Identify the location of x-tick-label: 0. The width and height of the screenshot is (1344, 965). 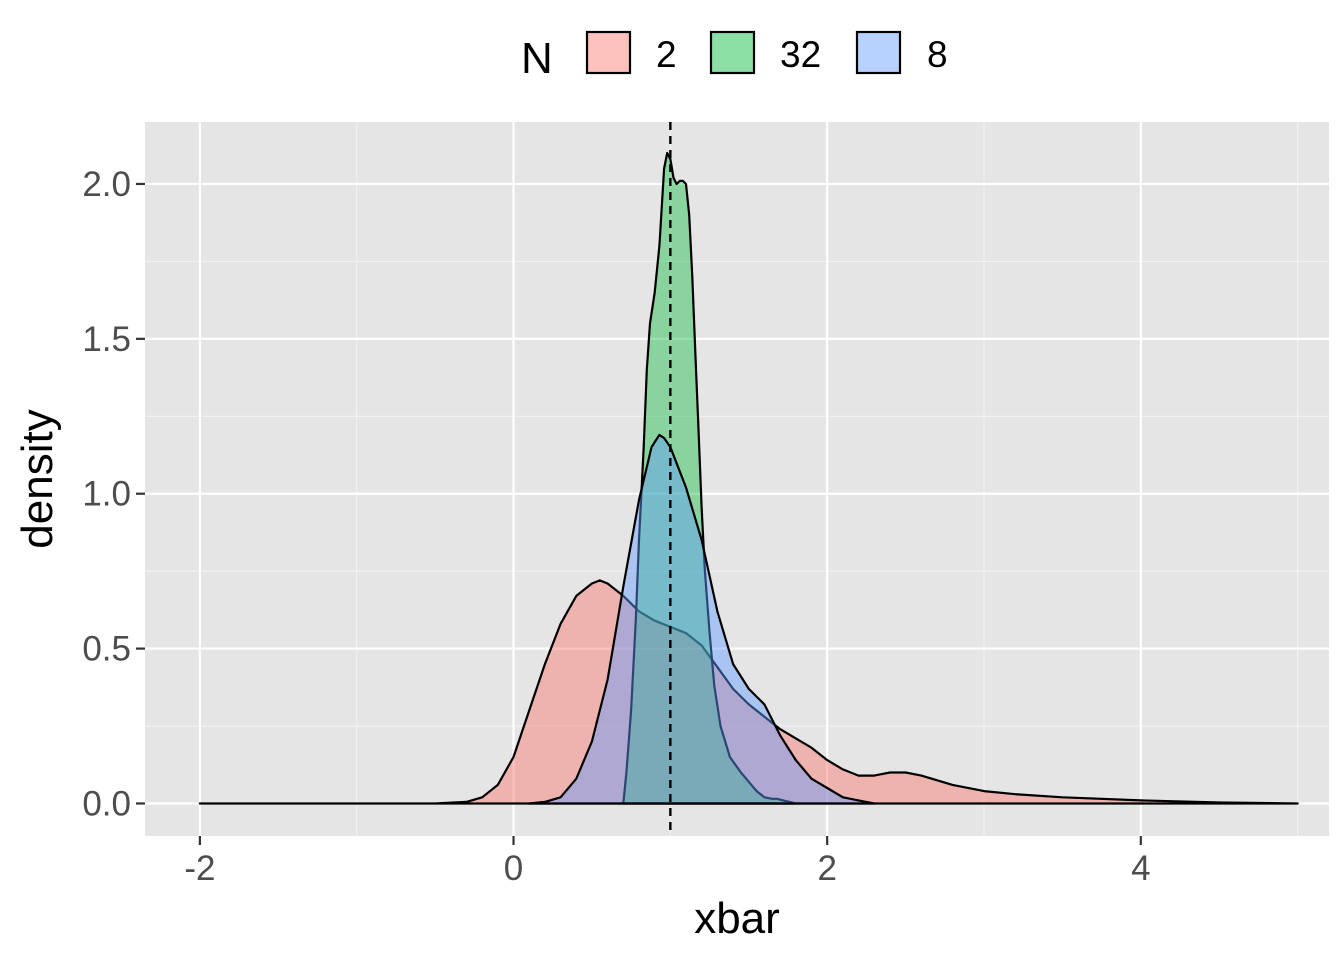
(513, 868).